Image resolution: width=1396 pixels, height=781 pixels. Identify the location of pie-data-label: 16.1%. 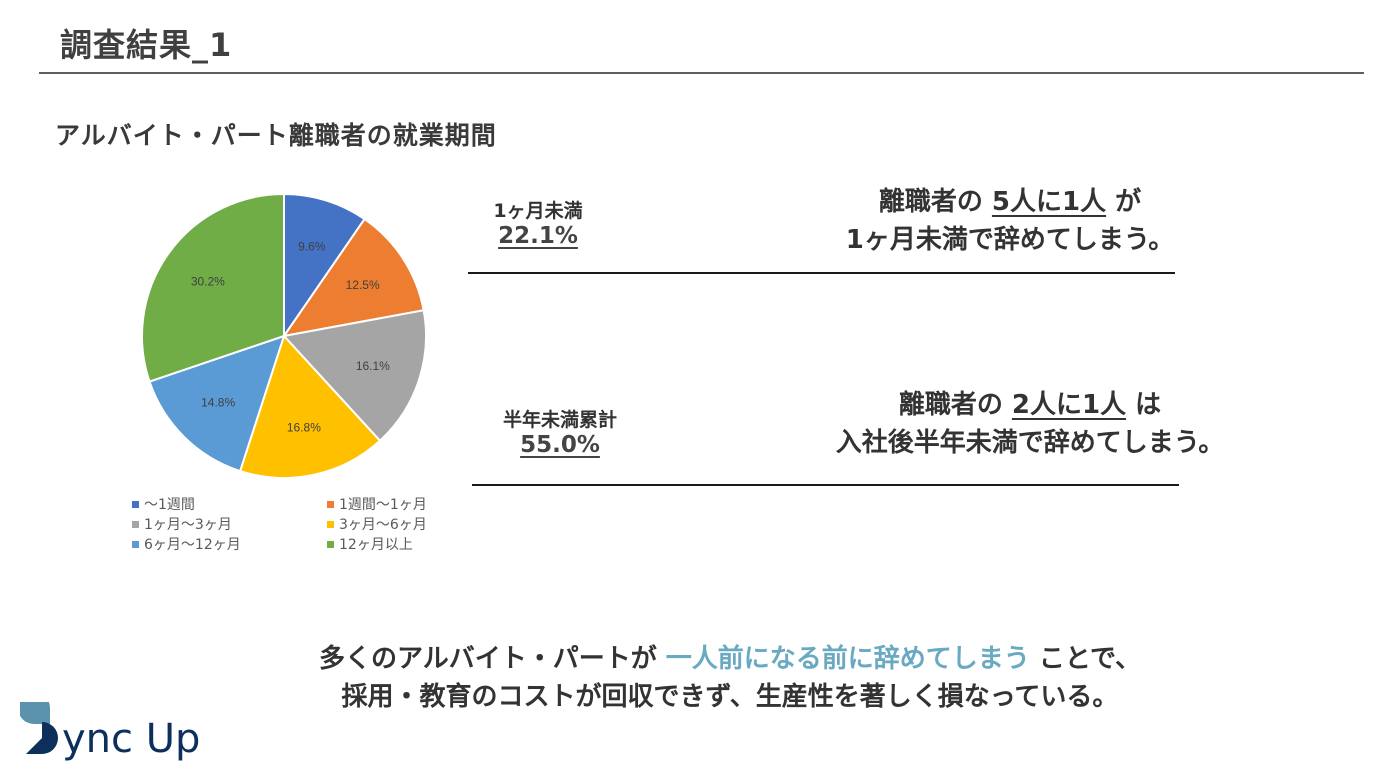
(373, 366).